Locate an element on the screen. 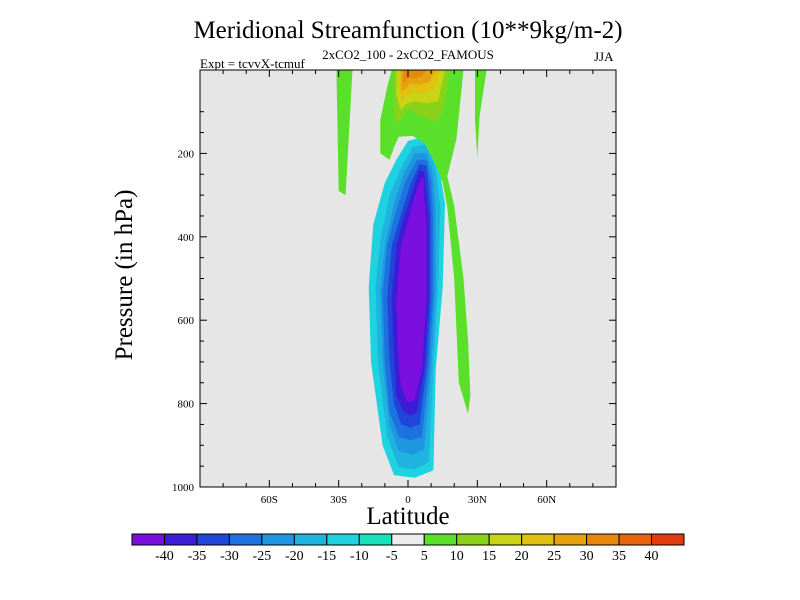 Image resolution: width=800 pixels, height=600 pixels. colorbar-label: -40 is located at coordinates (164, 556).